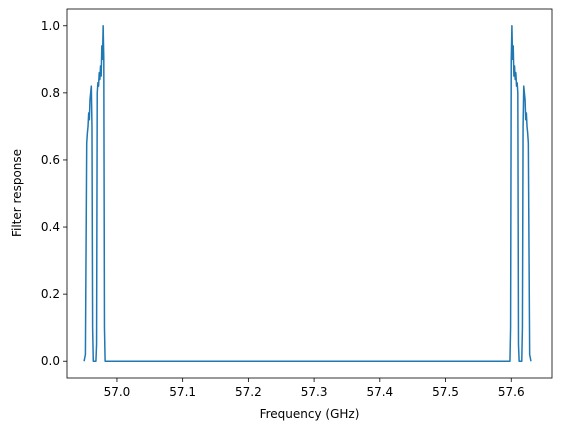 This screenshot has height=436, width=567. Describe the element at coordinates (445, 392) in the screenshot. I see `x-tick-label: 57.5` at that location.